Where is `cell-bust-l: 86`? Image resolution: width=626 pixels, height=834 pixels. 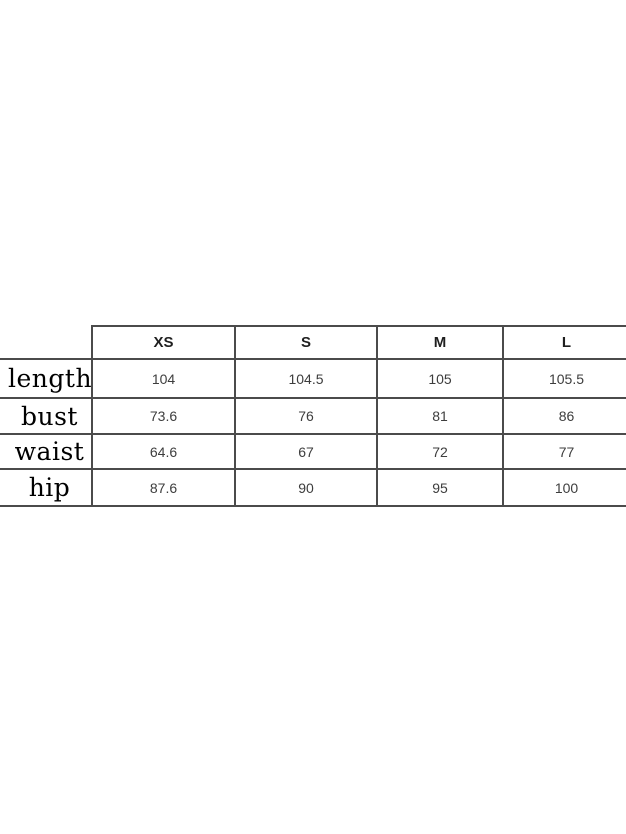
cell-bust-l: 86 is located at coordinates (564, 416).